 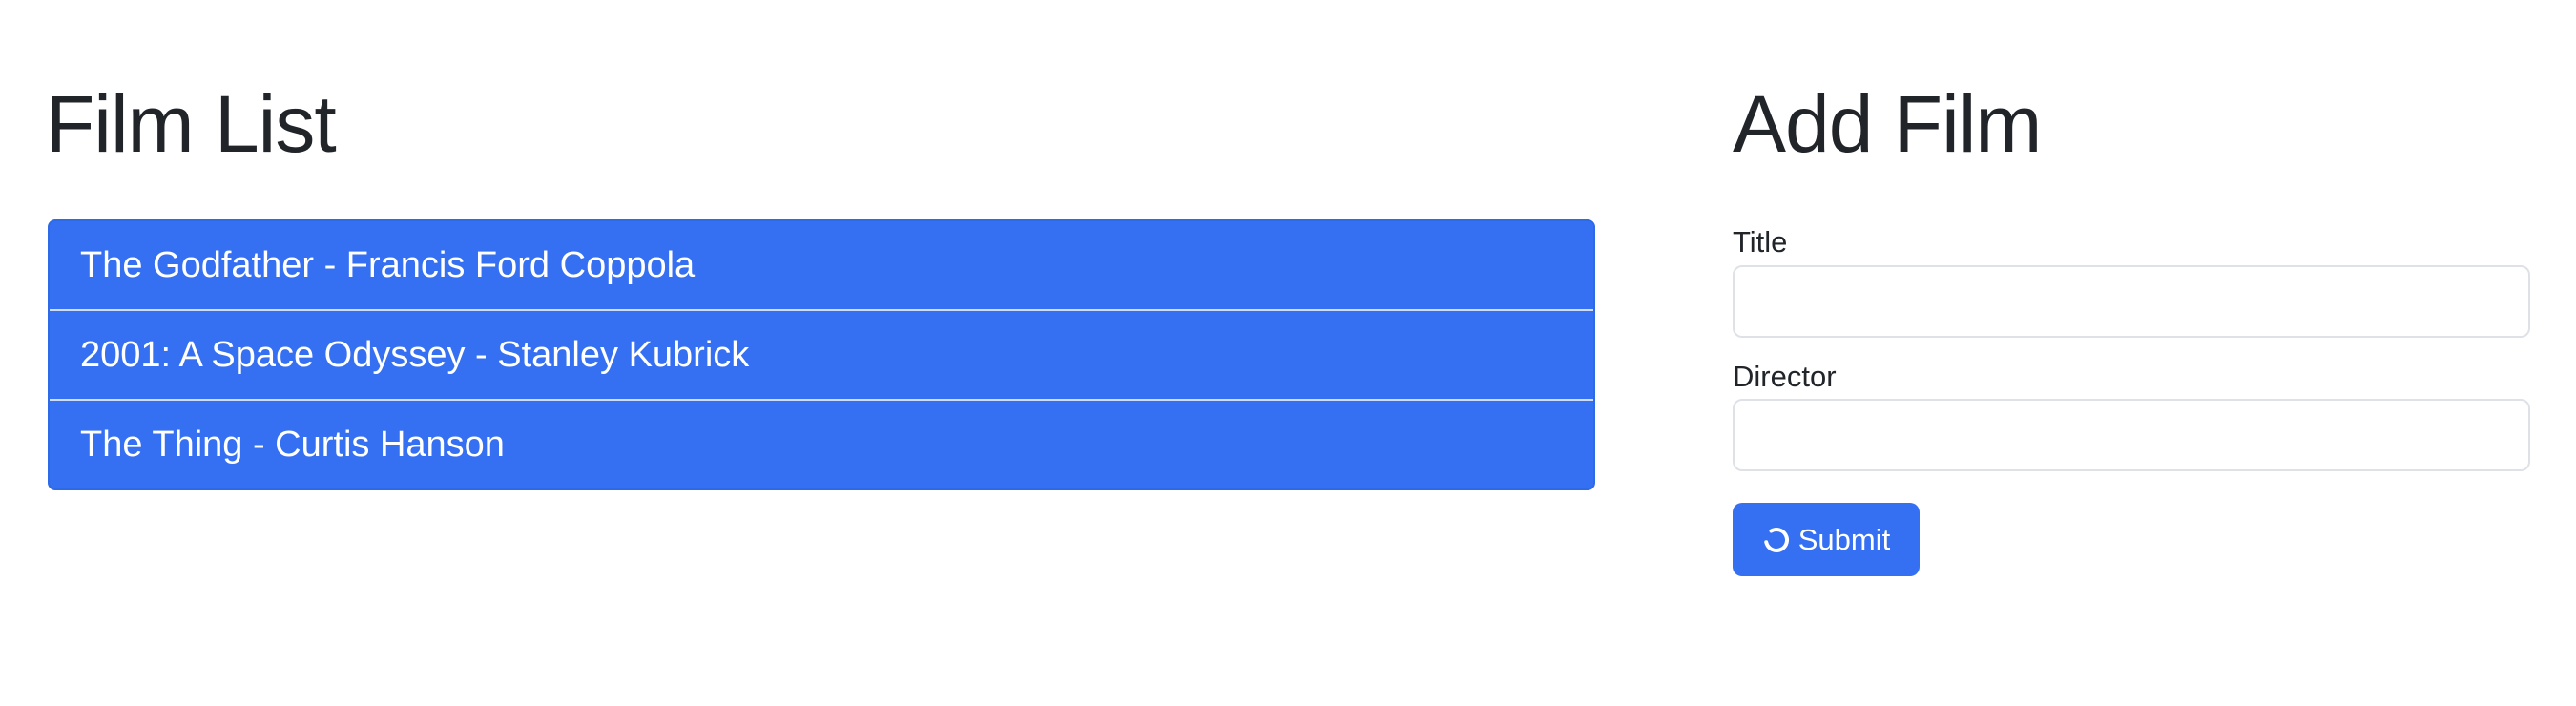 What do you see at coordinates (2131, 301) in the screenshot?
I see `title-input` at bounding box center [2131, 301].